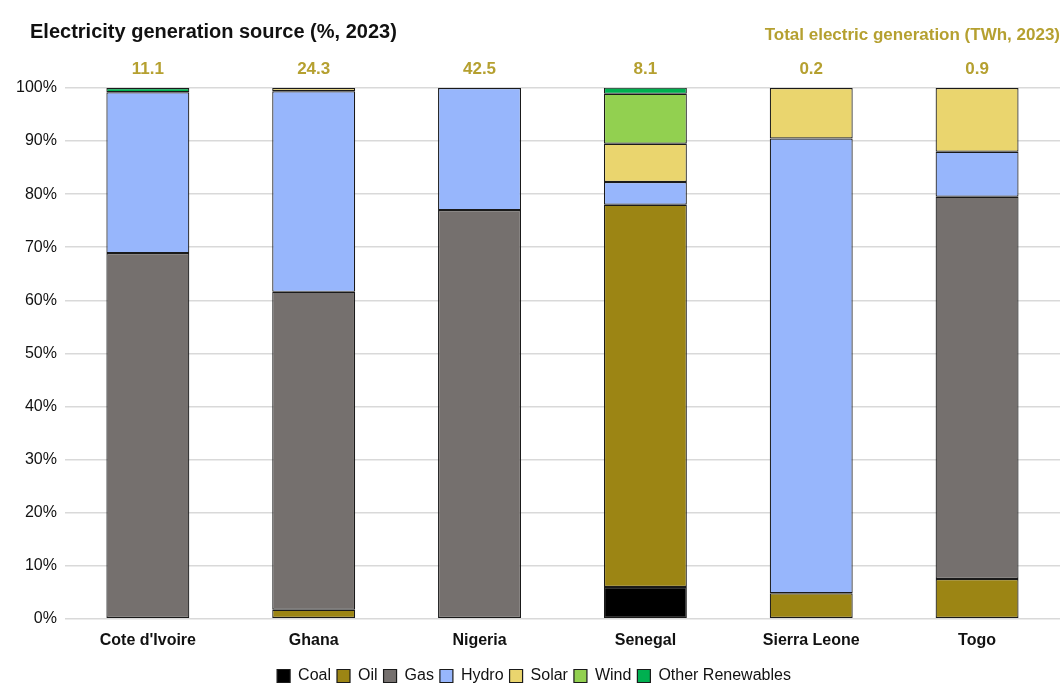 Image resolution: width=1064 pixels, height=694 pixels. What do you see at coordinates (213, 31) in the screenshot?
I see `chart-title: Electricity generation source (%, 2023)` at bounding box center [213, 31].